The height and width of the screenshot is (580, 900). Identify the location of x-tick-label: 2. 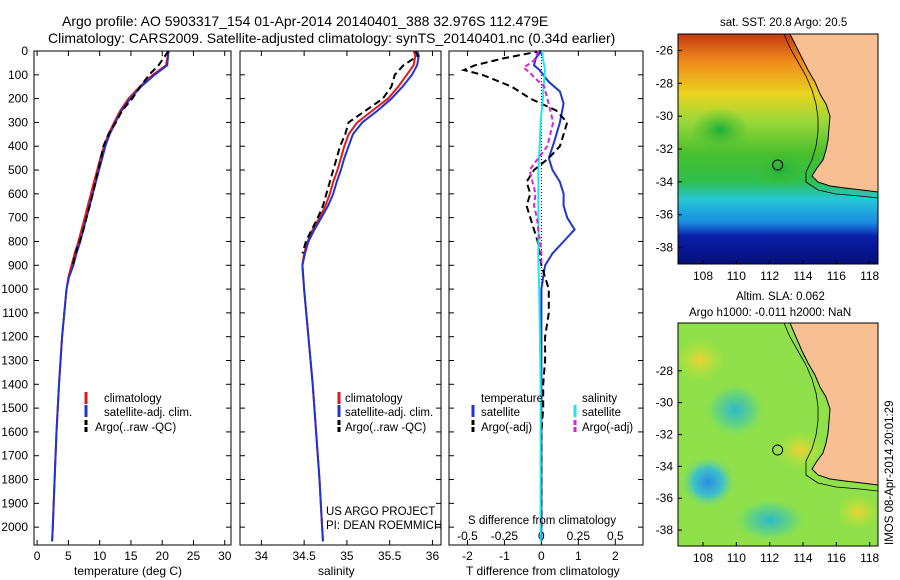
(615, 556).